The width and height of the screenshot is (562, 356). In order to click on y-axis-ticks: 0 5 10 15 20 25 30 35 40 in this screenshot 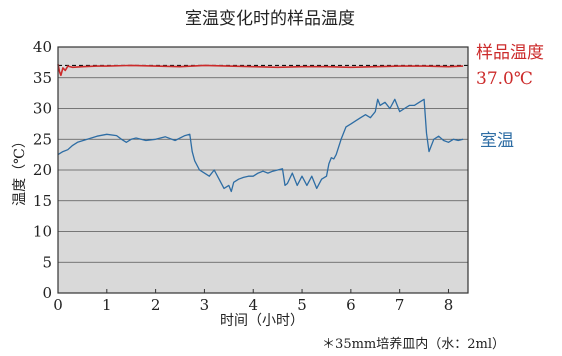, I will do `click(42, 170)`.